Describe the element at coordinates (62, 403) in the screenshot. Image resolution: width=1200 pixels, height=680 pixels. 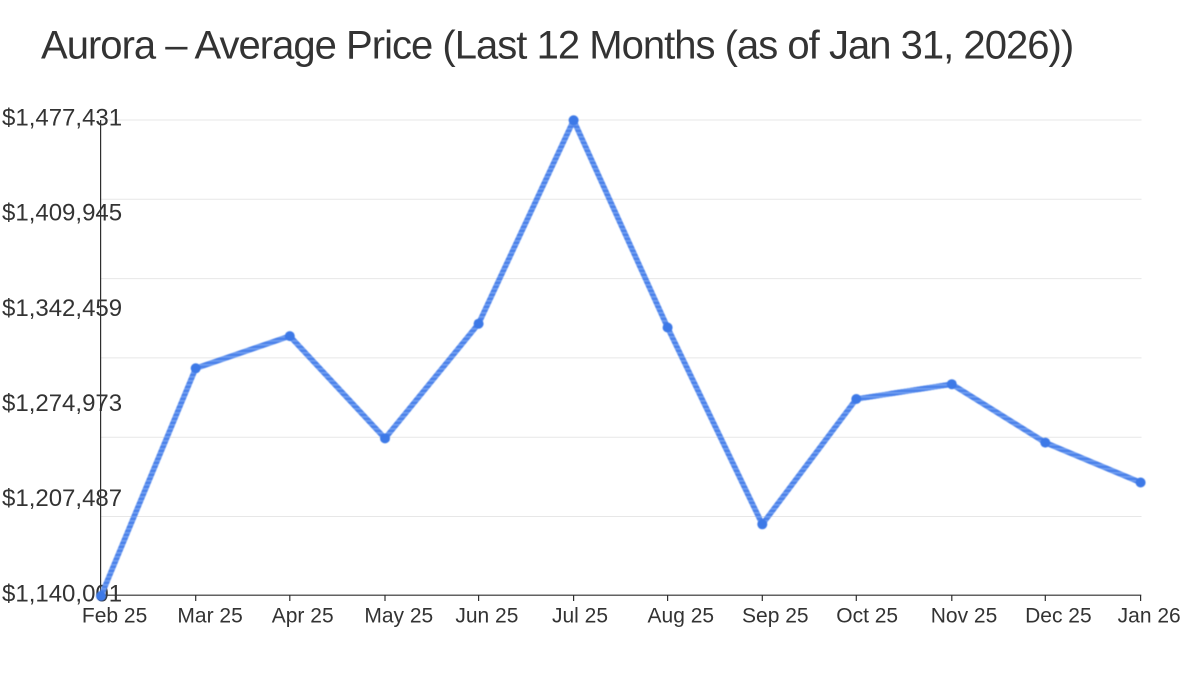
I see `svg-text: $1,274,973` at that location.